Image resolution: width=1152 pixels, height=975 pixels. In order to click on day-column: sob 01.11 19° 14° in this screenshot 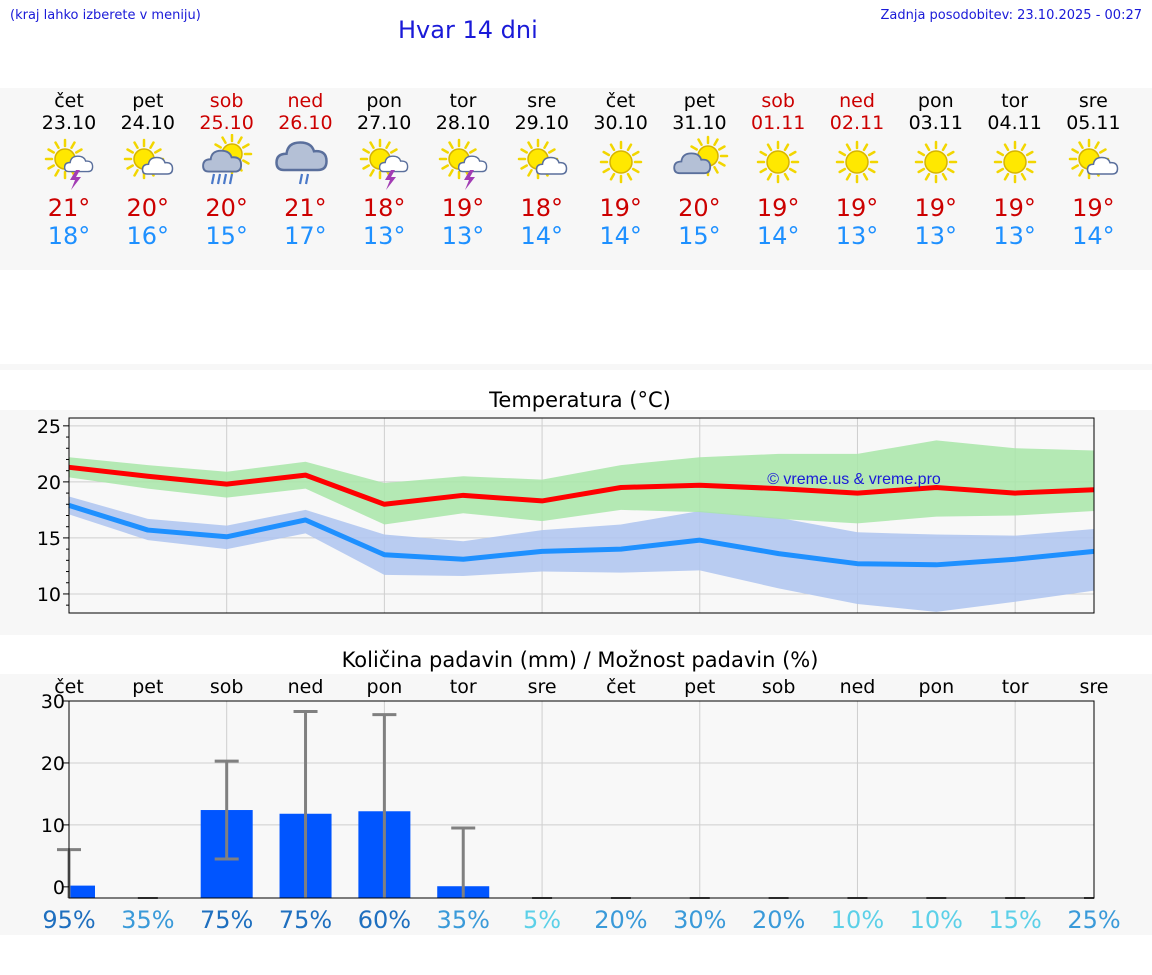, I will do `click(778, 169)`.